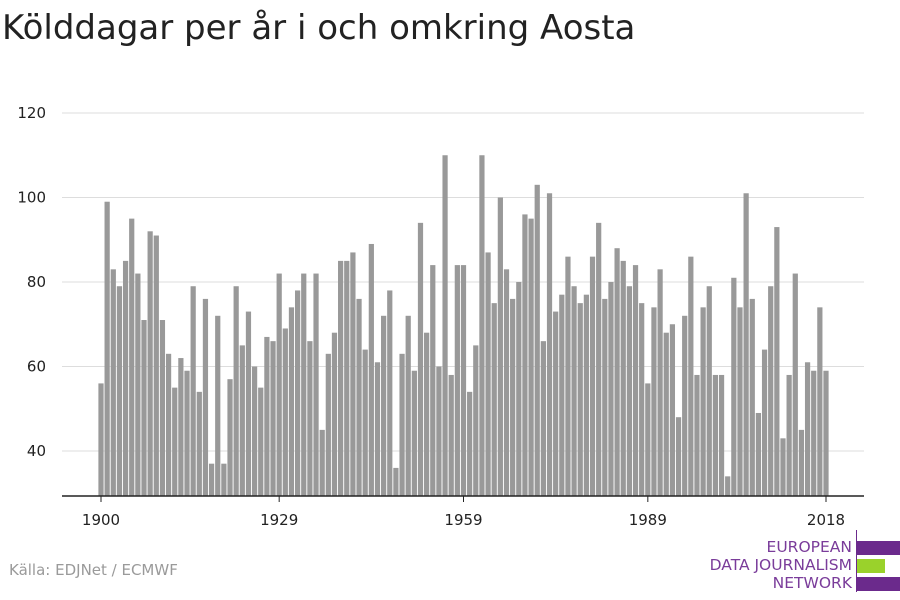 This screenshot has height=600, width=900. What do you see at coordinates (236, 391) in the screenshot?
I see `bar-1922` at bounding box center [236, 391].